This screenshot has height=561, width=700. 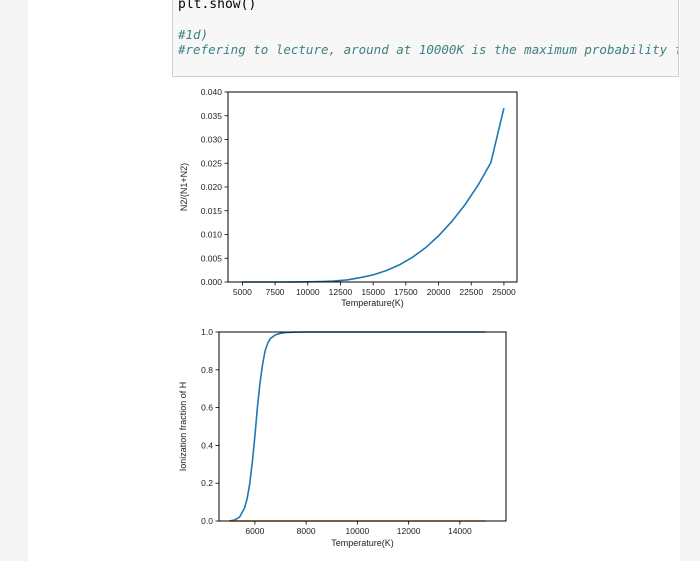 What do you see at coordinates (212, 163) in the screenshot?
I see `y-tick-label: 0.025` at bounding box center [212, 163].